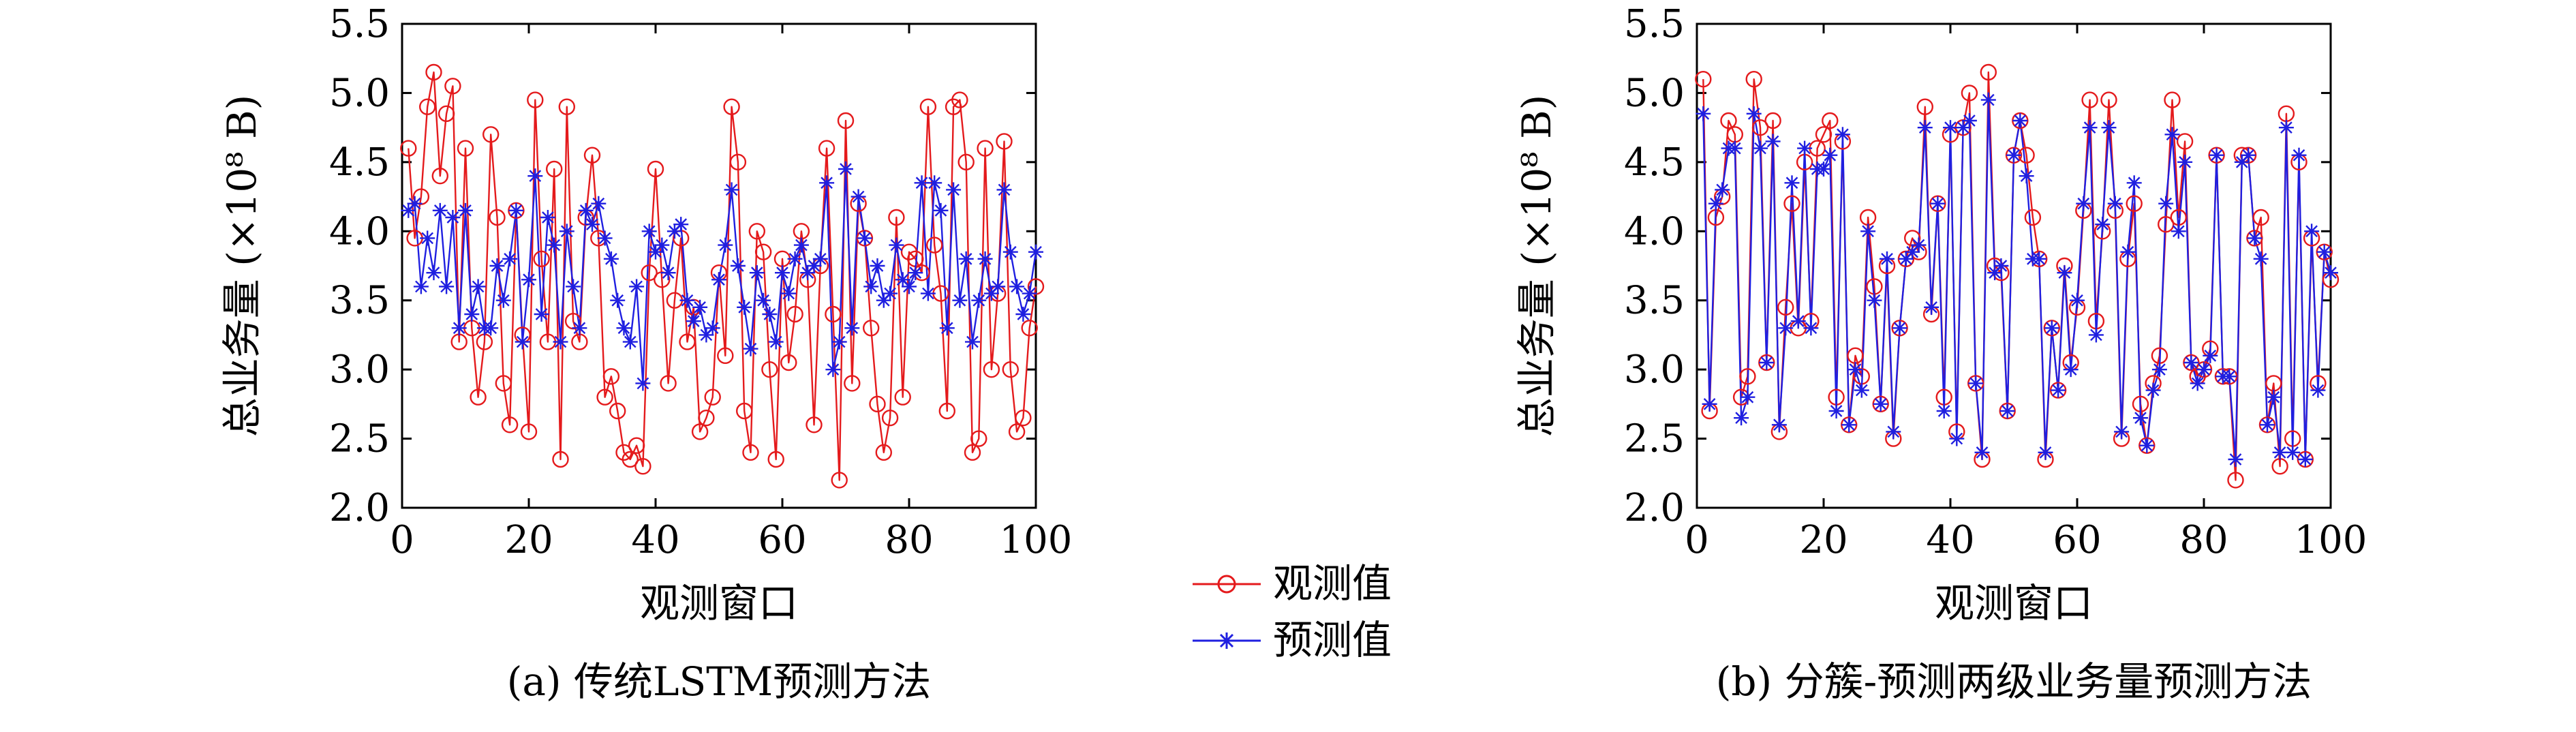 The width and height of the screenshot is (2576, 732). I want to click on y-axis-label-b: 总业务量 (×10⁸ B), so click(1537, 266).